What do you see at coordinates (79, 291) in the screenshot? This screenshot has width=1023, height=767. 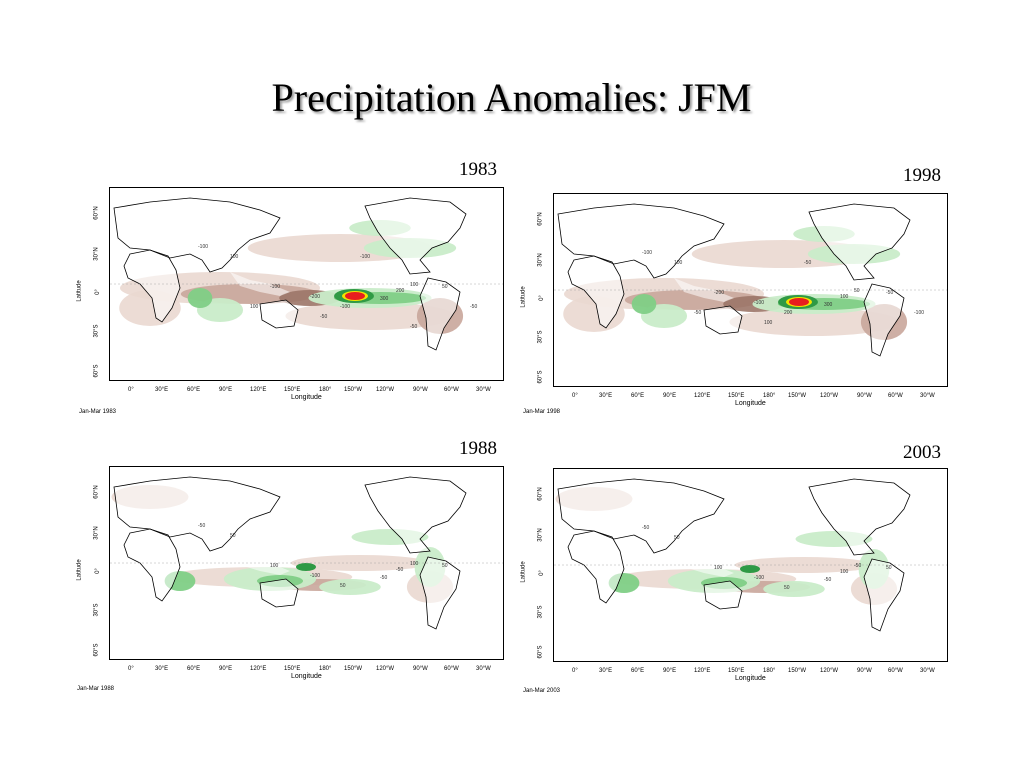 I see `y-axis-title: Latitude` at bounding box center [79, 291].